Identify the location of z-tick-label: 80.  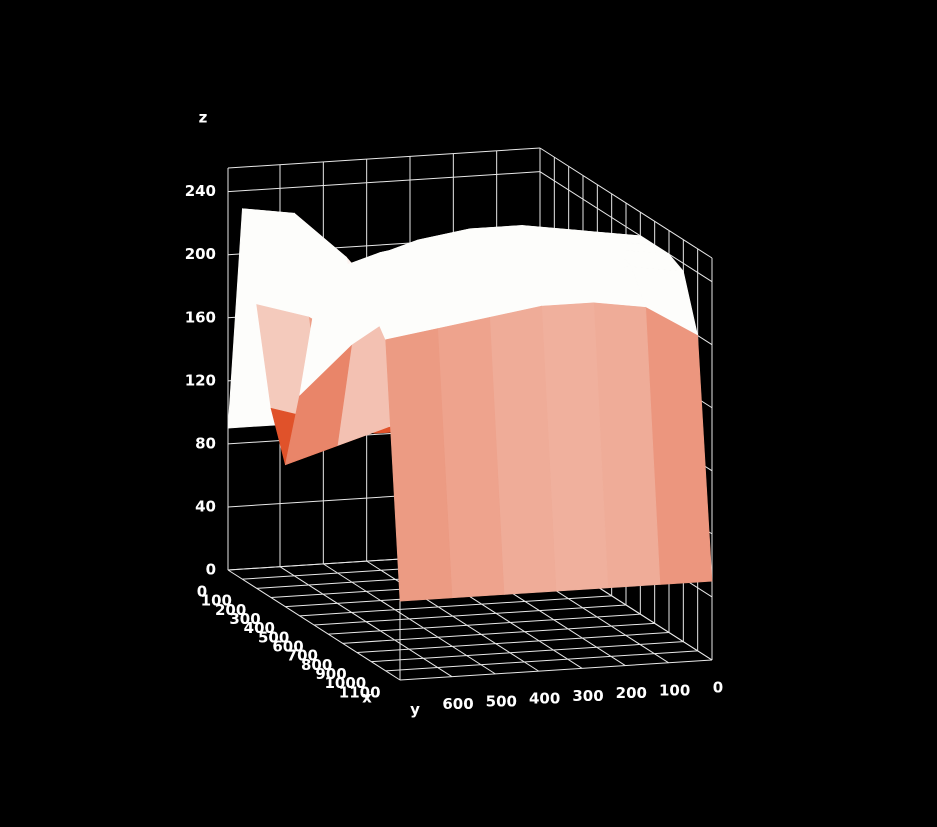
(205, 443).